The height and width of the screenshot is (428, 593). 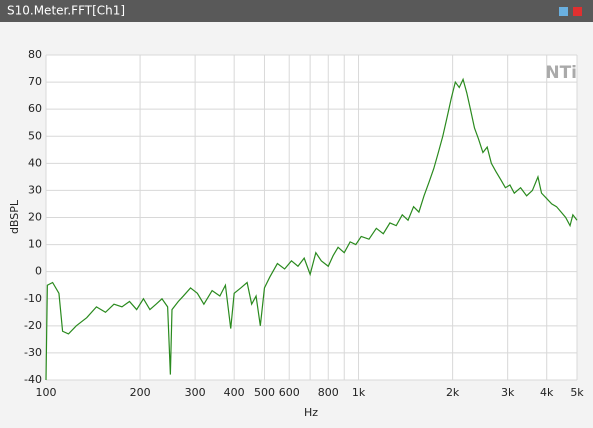 What do you see at coordinates (35, 244) in the screenshot?
I see `y-tick-label: 10` at bounding box center [35, 244].